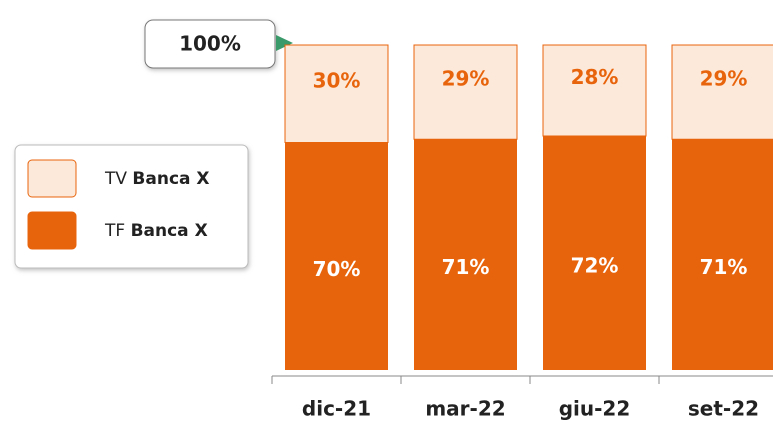 Image resolution: width=773 pixels, height=423 pixels. What do you see at coordinates (723, 409) in the screenshot?
I see `x-tick-label: set-22` at bounding box center [723, 409].